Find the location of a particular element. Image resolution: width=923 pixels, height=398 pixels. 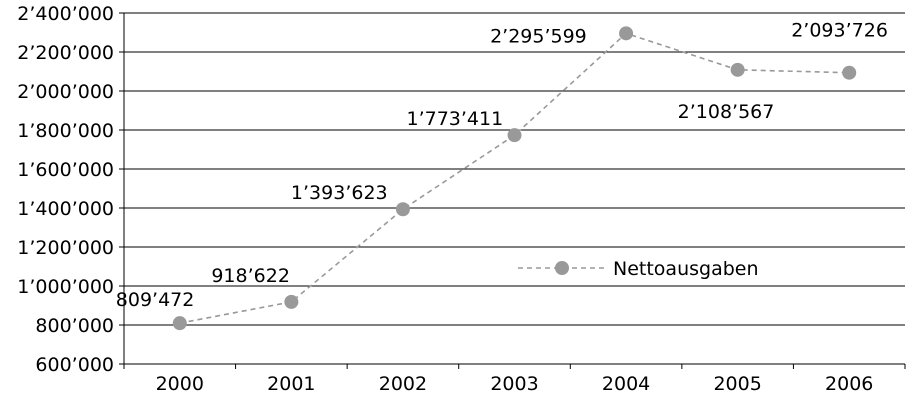

y-tick-label: 600’000 is located at coordinates (74, 365).